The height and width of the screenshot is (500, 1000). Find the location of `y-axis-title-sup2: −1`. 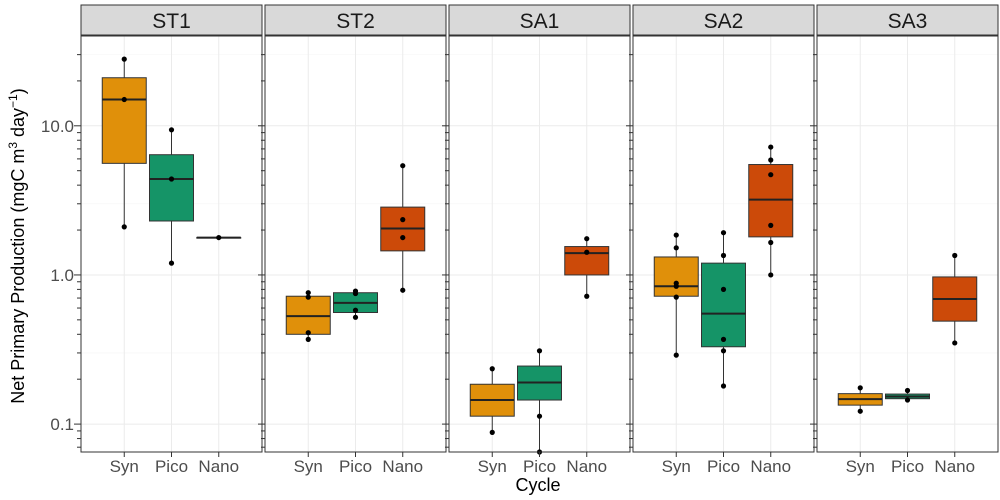

y-axis-title-sup2: −1 is located at coordinates (13, 101).